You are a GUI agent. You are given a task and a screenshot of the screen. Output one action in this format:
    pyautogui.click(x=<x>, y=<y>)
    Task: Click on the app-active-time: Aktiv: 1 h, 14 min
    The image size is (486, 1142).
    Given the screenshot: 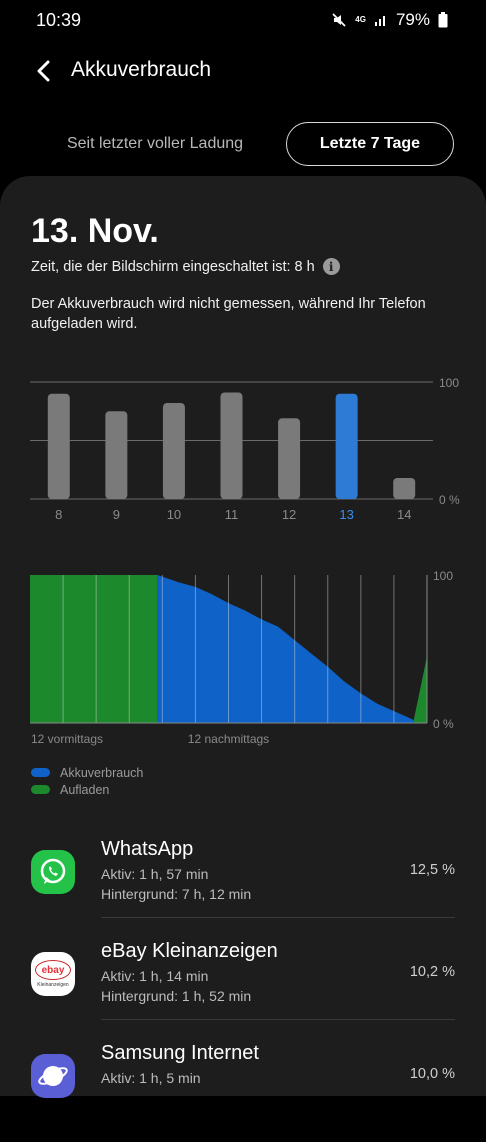 What is the action you would take?
    pyautogui.click(x=155, y=976)
    